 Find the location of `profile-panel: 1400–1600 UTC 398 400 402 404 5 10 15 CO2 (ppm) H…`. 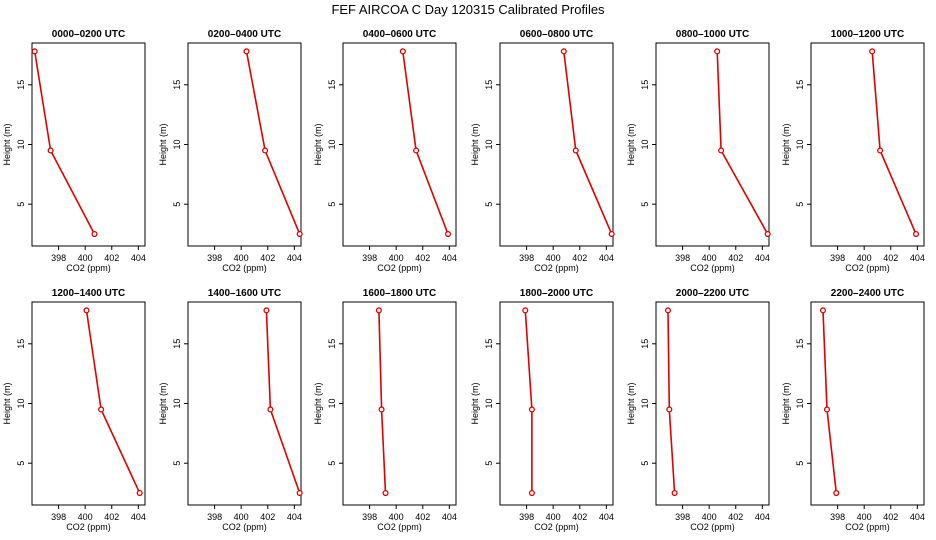

profile-panel: 1400–1600 UTC 398 400 402 404 5 10 15 CO2 (ppm) H… is located at coordinates (230, 410).